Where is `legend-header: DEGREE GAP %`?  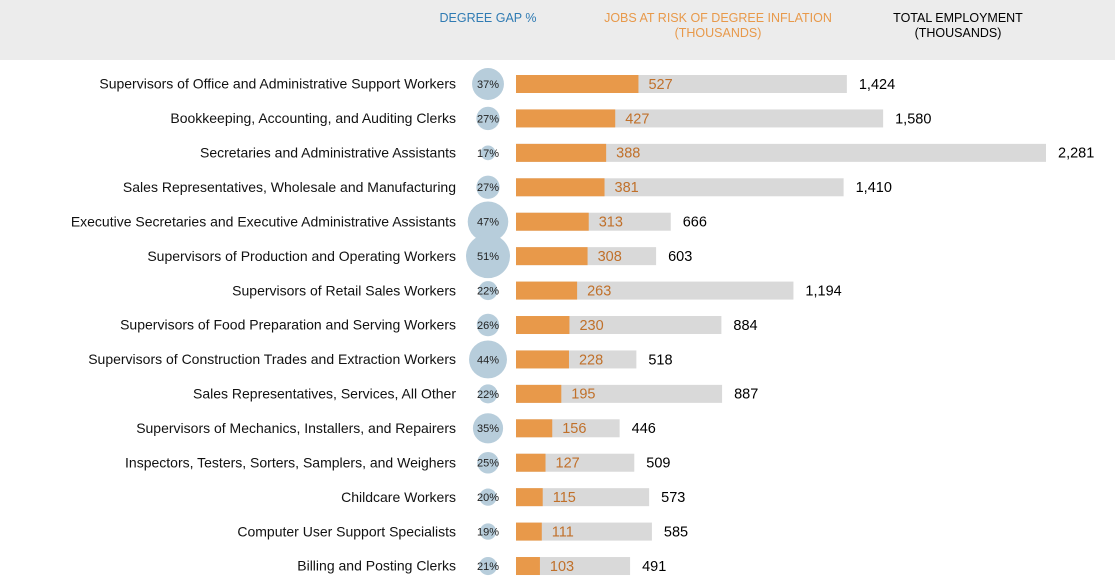 legend-header: DEGREE GAP % is located at coordinates (488, 18).